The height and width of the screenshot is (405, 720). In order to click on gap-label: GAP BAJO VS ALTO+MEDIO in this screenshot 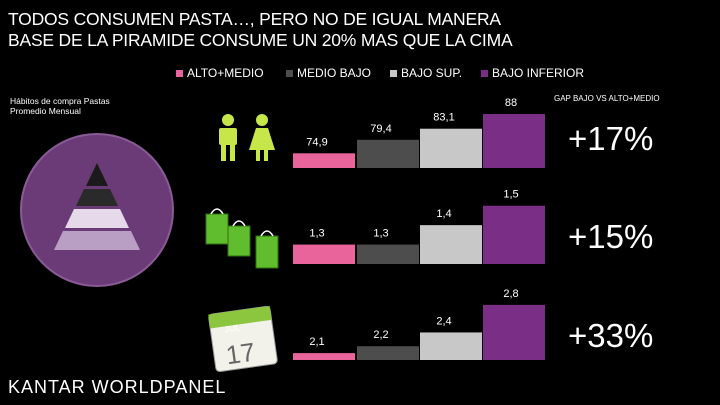, I will do `click(607, 98)`.